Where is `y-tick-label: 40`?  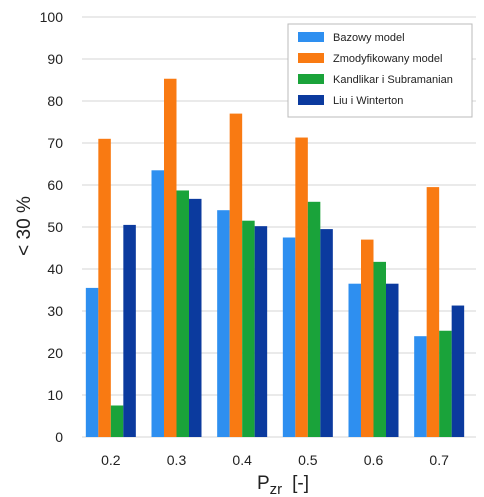 y-tick-label: 40 is located at coordinates (55, 269).